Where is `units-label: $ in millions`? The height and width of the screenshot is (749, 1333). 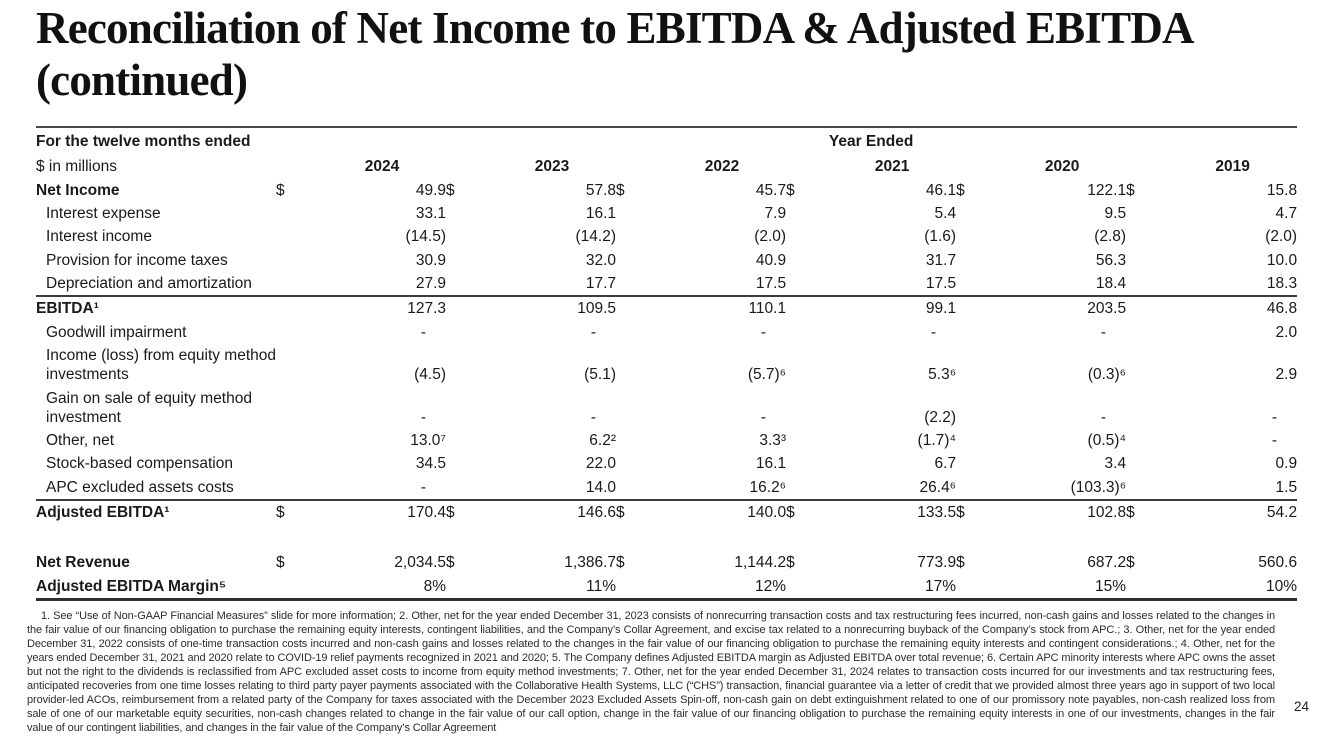 units-label: $ in millions is located at coordinates (76, 167).